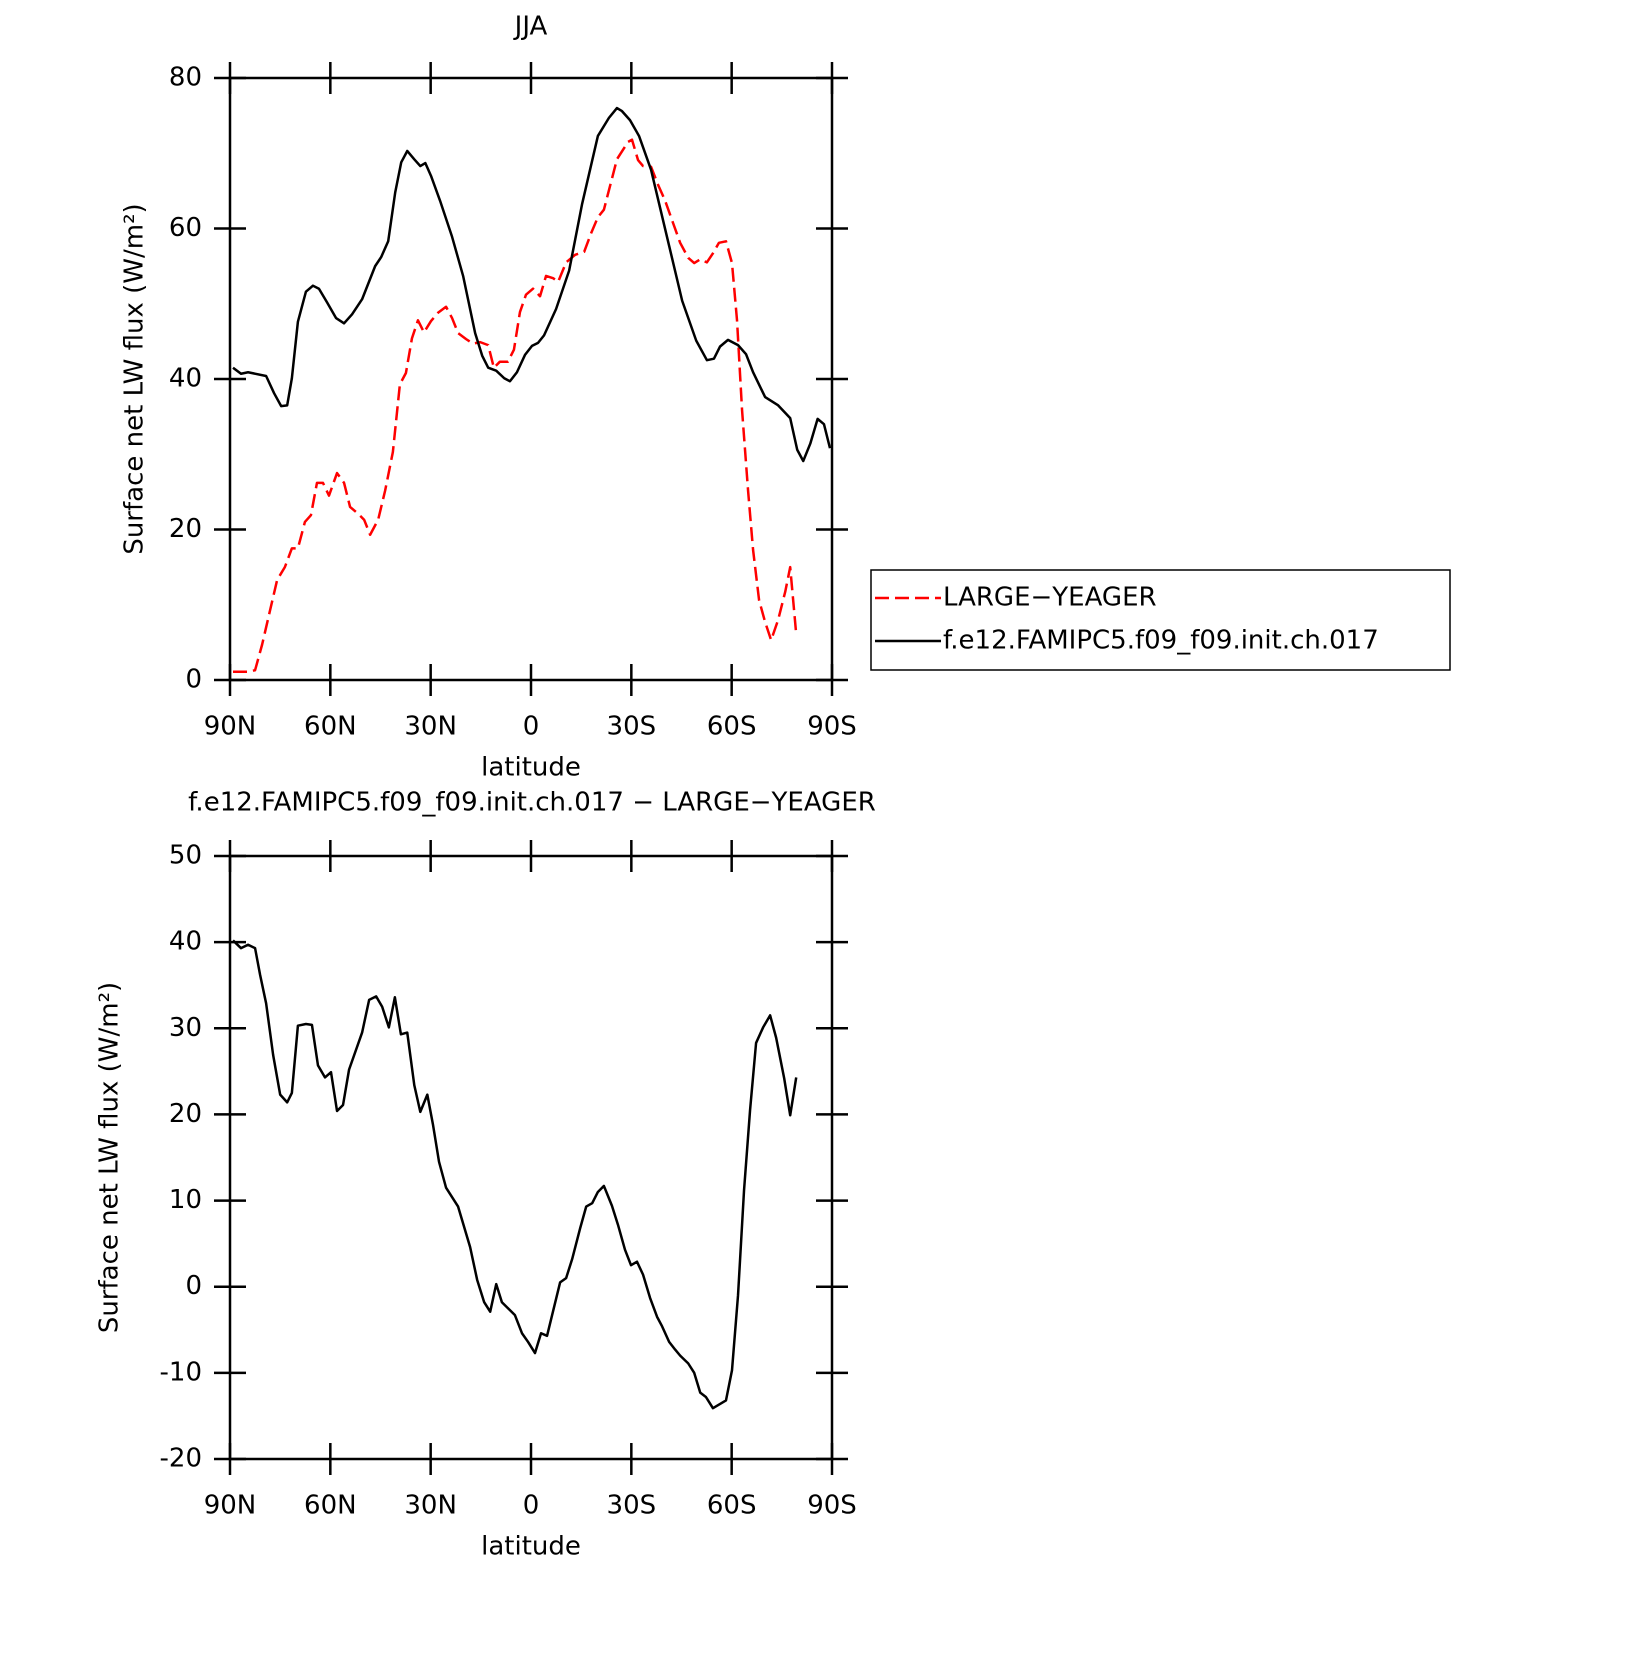 This screenshot has width=1652, height=1673. I want to click on chart-title: JJA, so click(530, 27).